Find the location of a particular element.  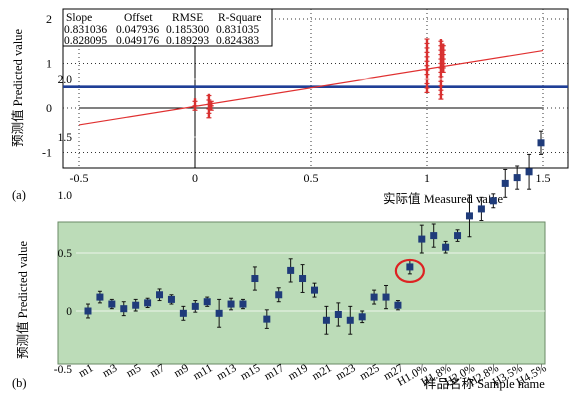

x-tick-label: m19 is located at coordinates (298, 372).